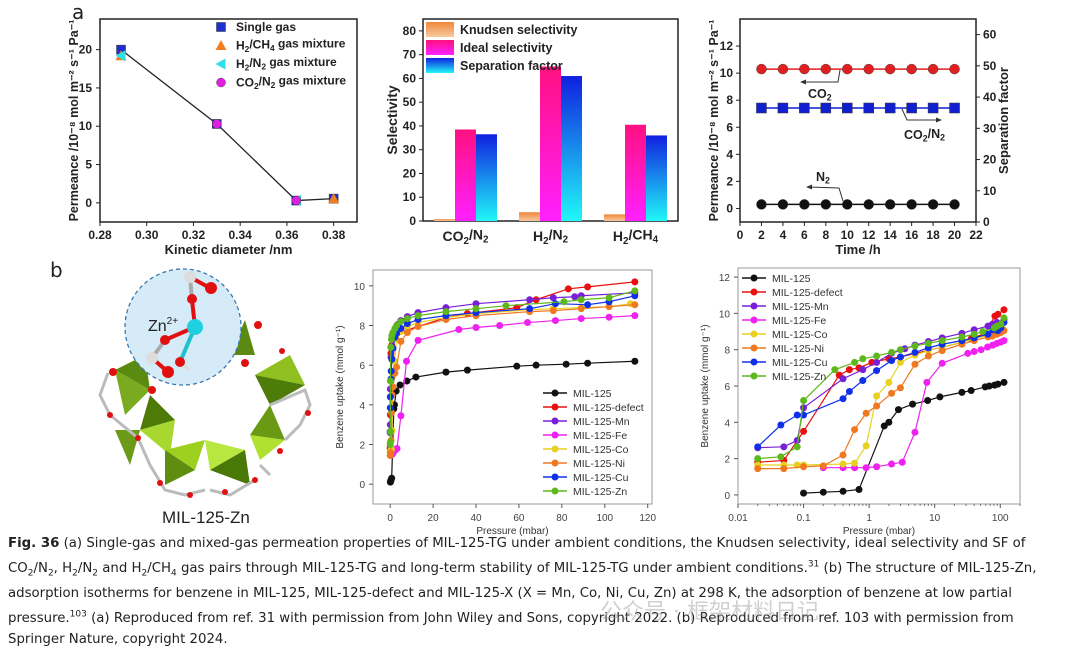  What do you see at coordinates (506, 48) in the screenshot?
I see `legend-label: Ideal selectivity` at bounding box center [506, 48].